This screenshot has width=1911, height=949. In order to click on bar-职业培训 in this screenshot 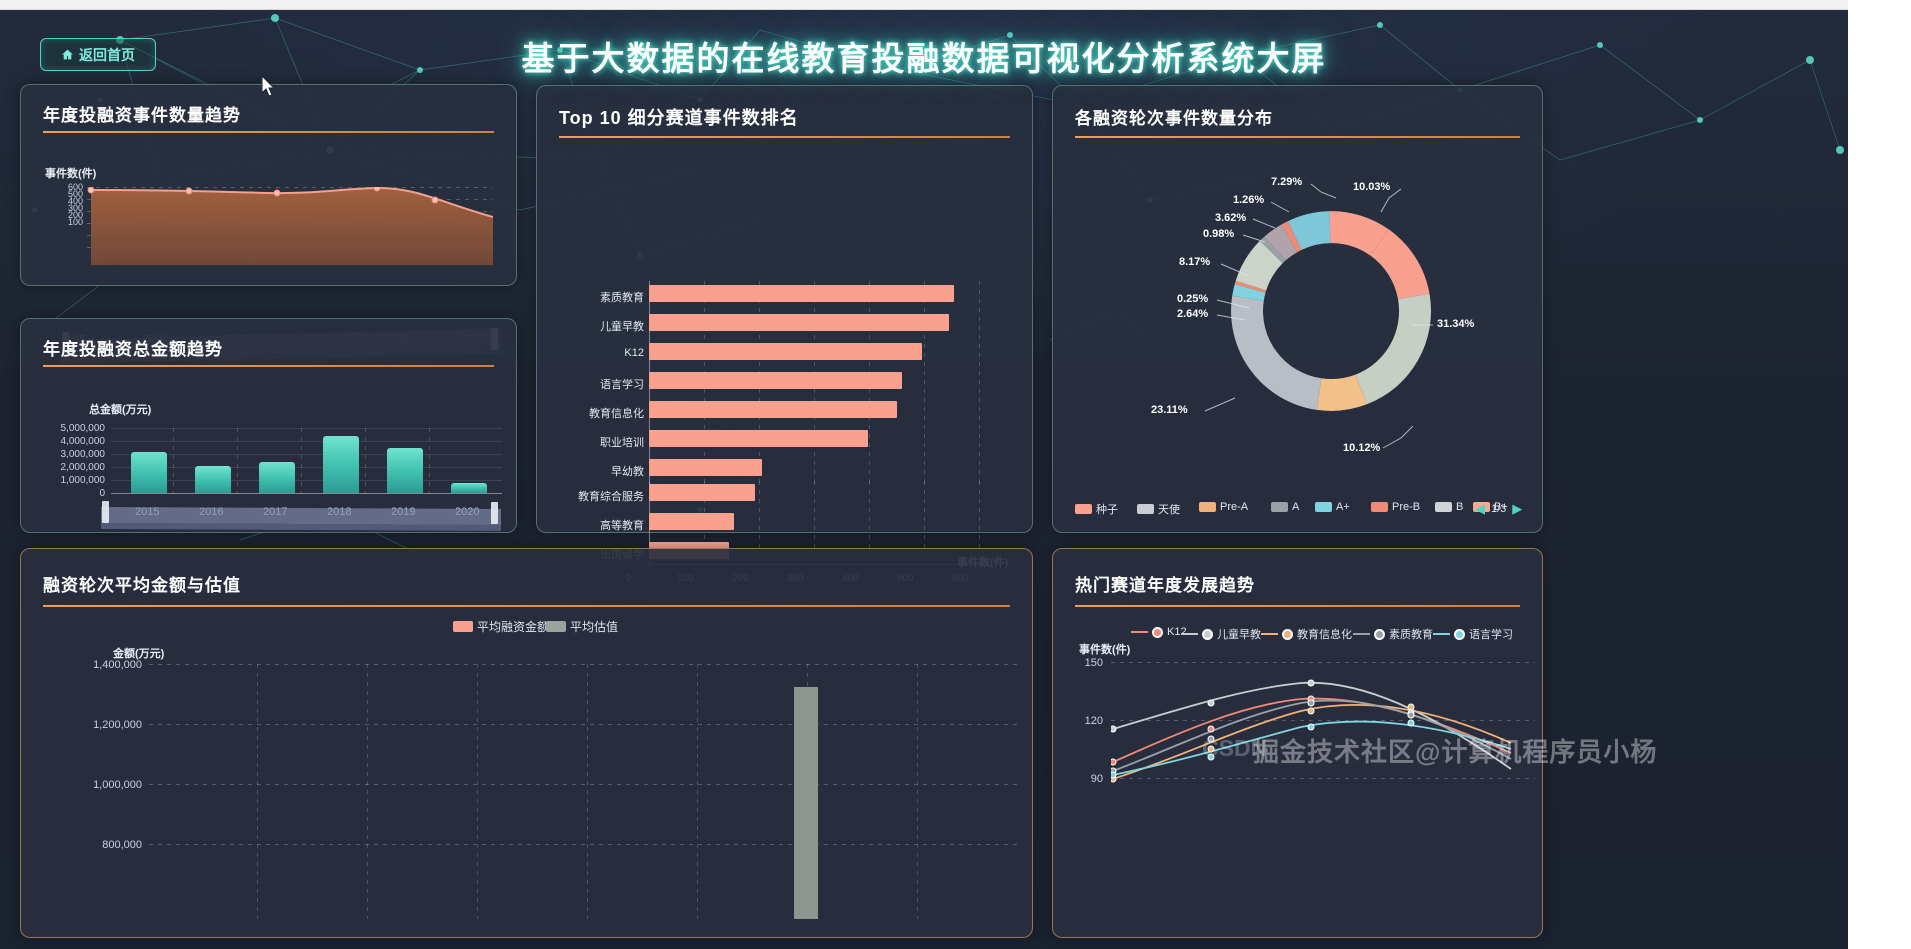, I will do `click(758, 438)`.